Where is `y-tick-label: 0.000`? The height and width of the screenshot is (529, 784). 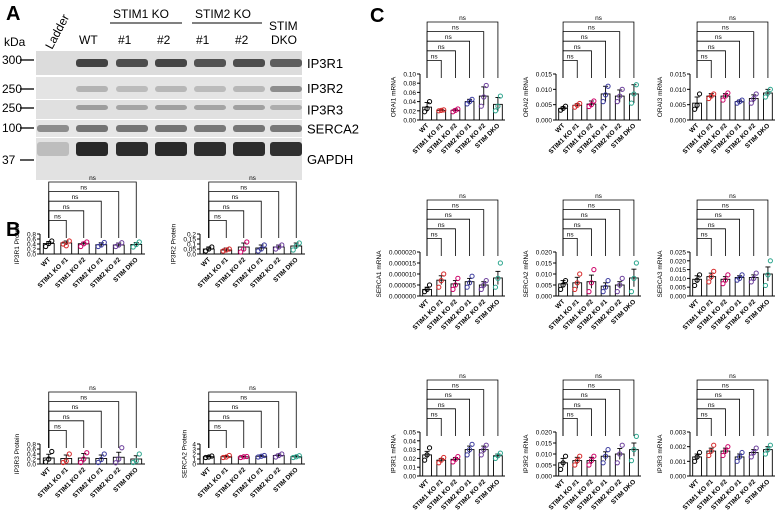 y-tick-label: 0.000 is located at coordinates (544, 121).